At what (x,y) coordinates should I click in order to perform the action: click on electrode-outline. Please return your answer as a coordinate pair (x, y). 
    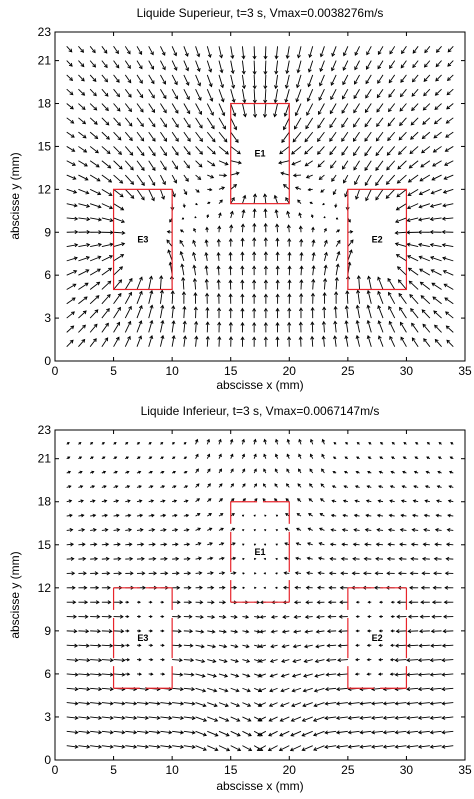
    Looking at the image, I should click on (377, 239).